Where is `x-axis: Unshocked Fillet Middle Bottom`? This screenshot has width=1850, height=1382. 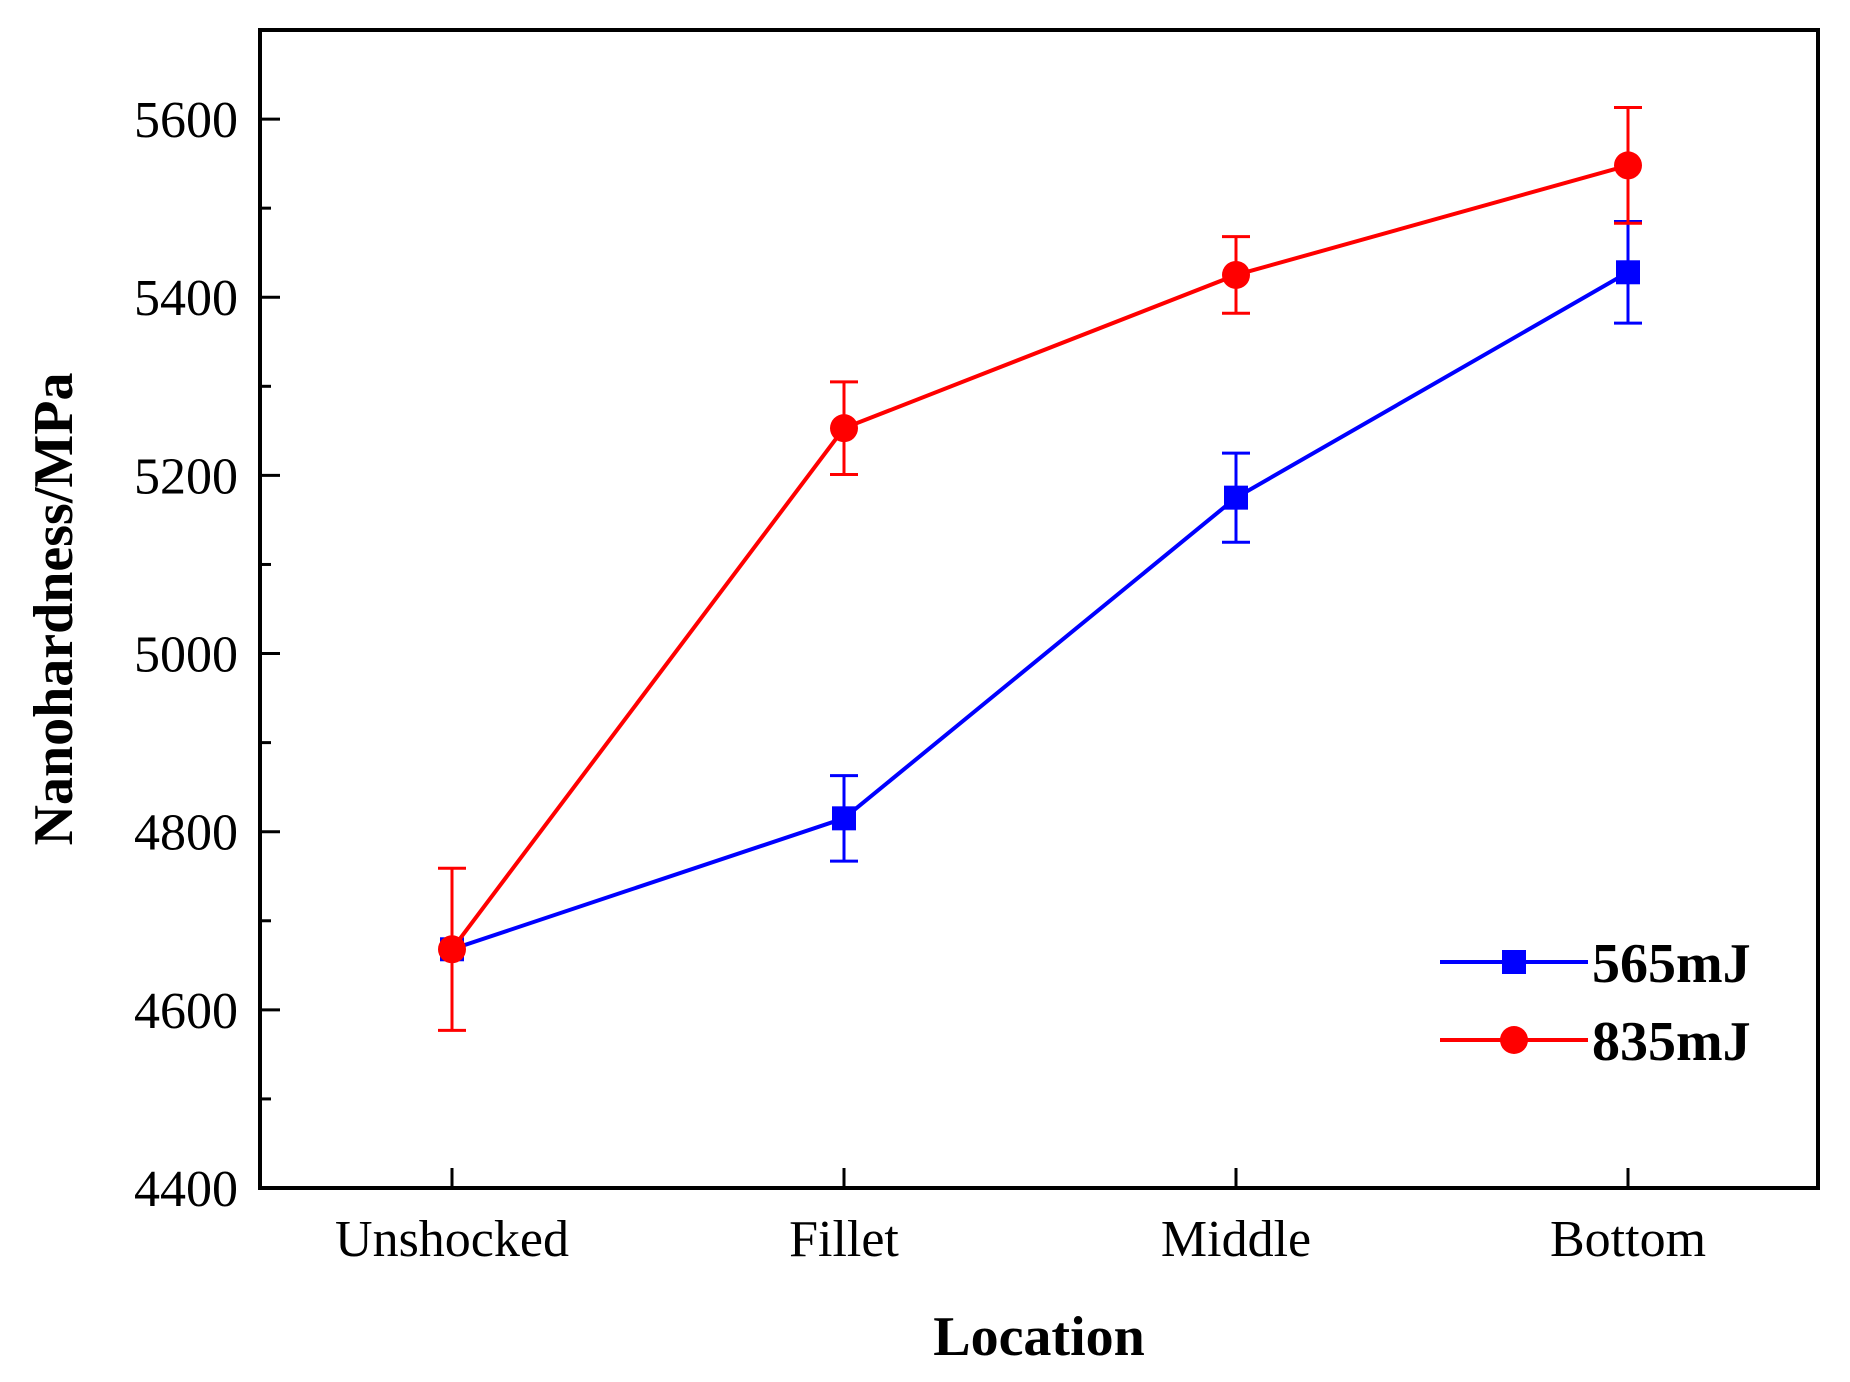 x-axis: Unshocked Fillet Middle Bottom is located at coordinates (1020, 1218).